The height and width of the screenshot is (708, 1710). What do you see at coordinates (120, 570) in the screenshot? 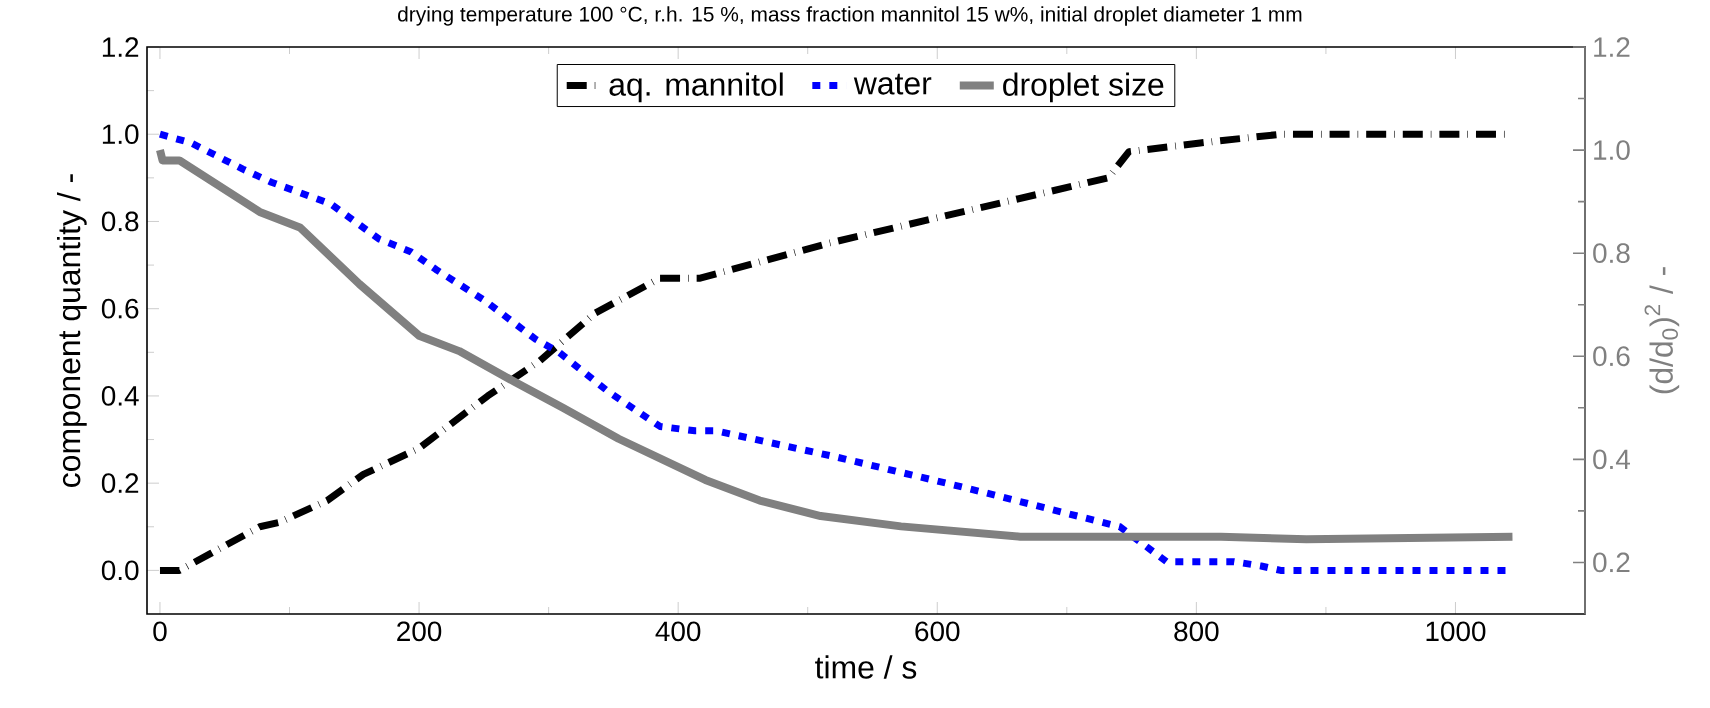
I see `y-tick-label: 0.0` at bounding box center [120, 570].